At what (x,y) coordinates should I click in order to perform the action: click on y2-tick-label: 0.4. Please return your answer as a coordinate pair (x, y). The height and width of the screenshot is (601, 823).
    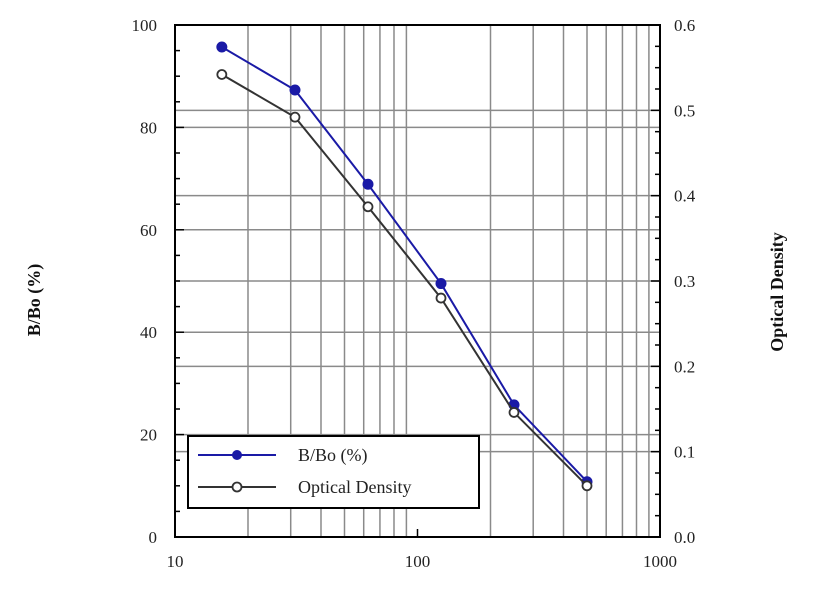
    Looking at the image, I should click on (685, 196).